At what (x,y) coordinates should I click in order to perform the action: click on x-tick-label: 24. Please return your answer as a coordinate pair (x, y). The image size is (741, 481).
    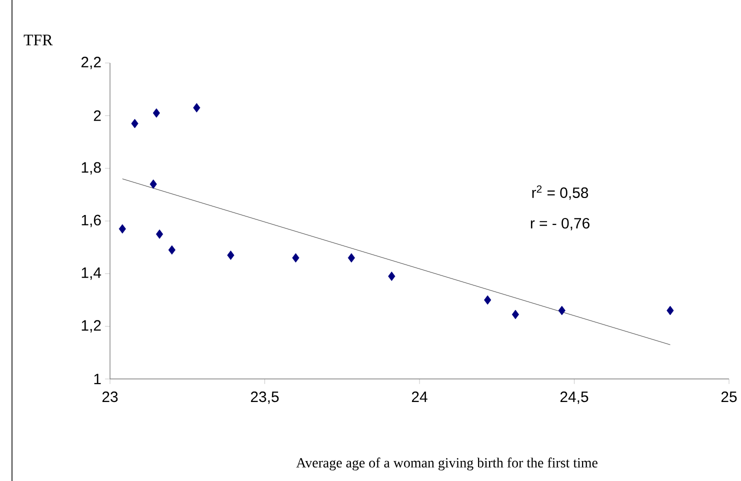
    Looking at the image, I should click on (420, 397).